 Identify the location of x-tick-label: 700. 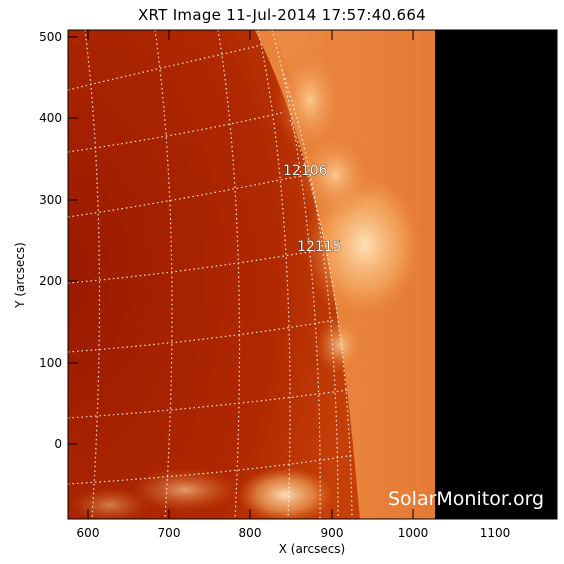
(169, 533).